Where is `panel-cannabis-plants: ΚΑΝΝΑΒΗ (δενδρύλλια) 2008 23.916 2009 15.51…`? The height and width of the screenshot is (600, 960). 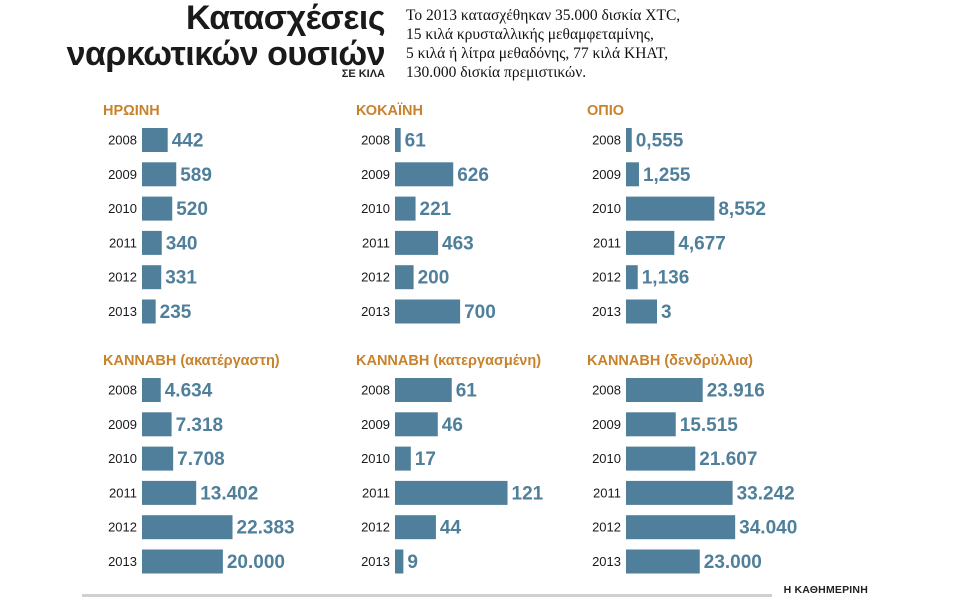
panel-cannabis-plants: ΚΑΝΝΑΒΗ (δενδρύλλια) 2008 23.916 2009 15.51… is located at coordinates (699, 470).